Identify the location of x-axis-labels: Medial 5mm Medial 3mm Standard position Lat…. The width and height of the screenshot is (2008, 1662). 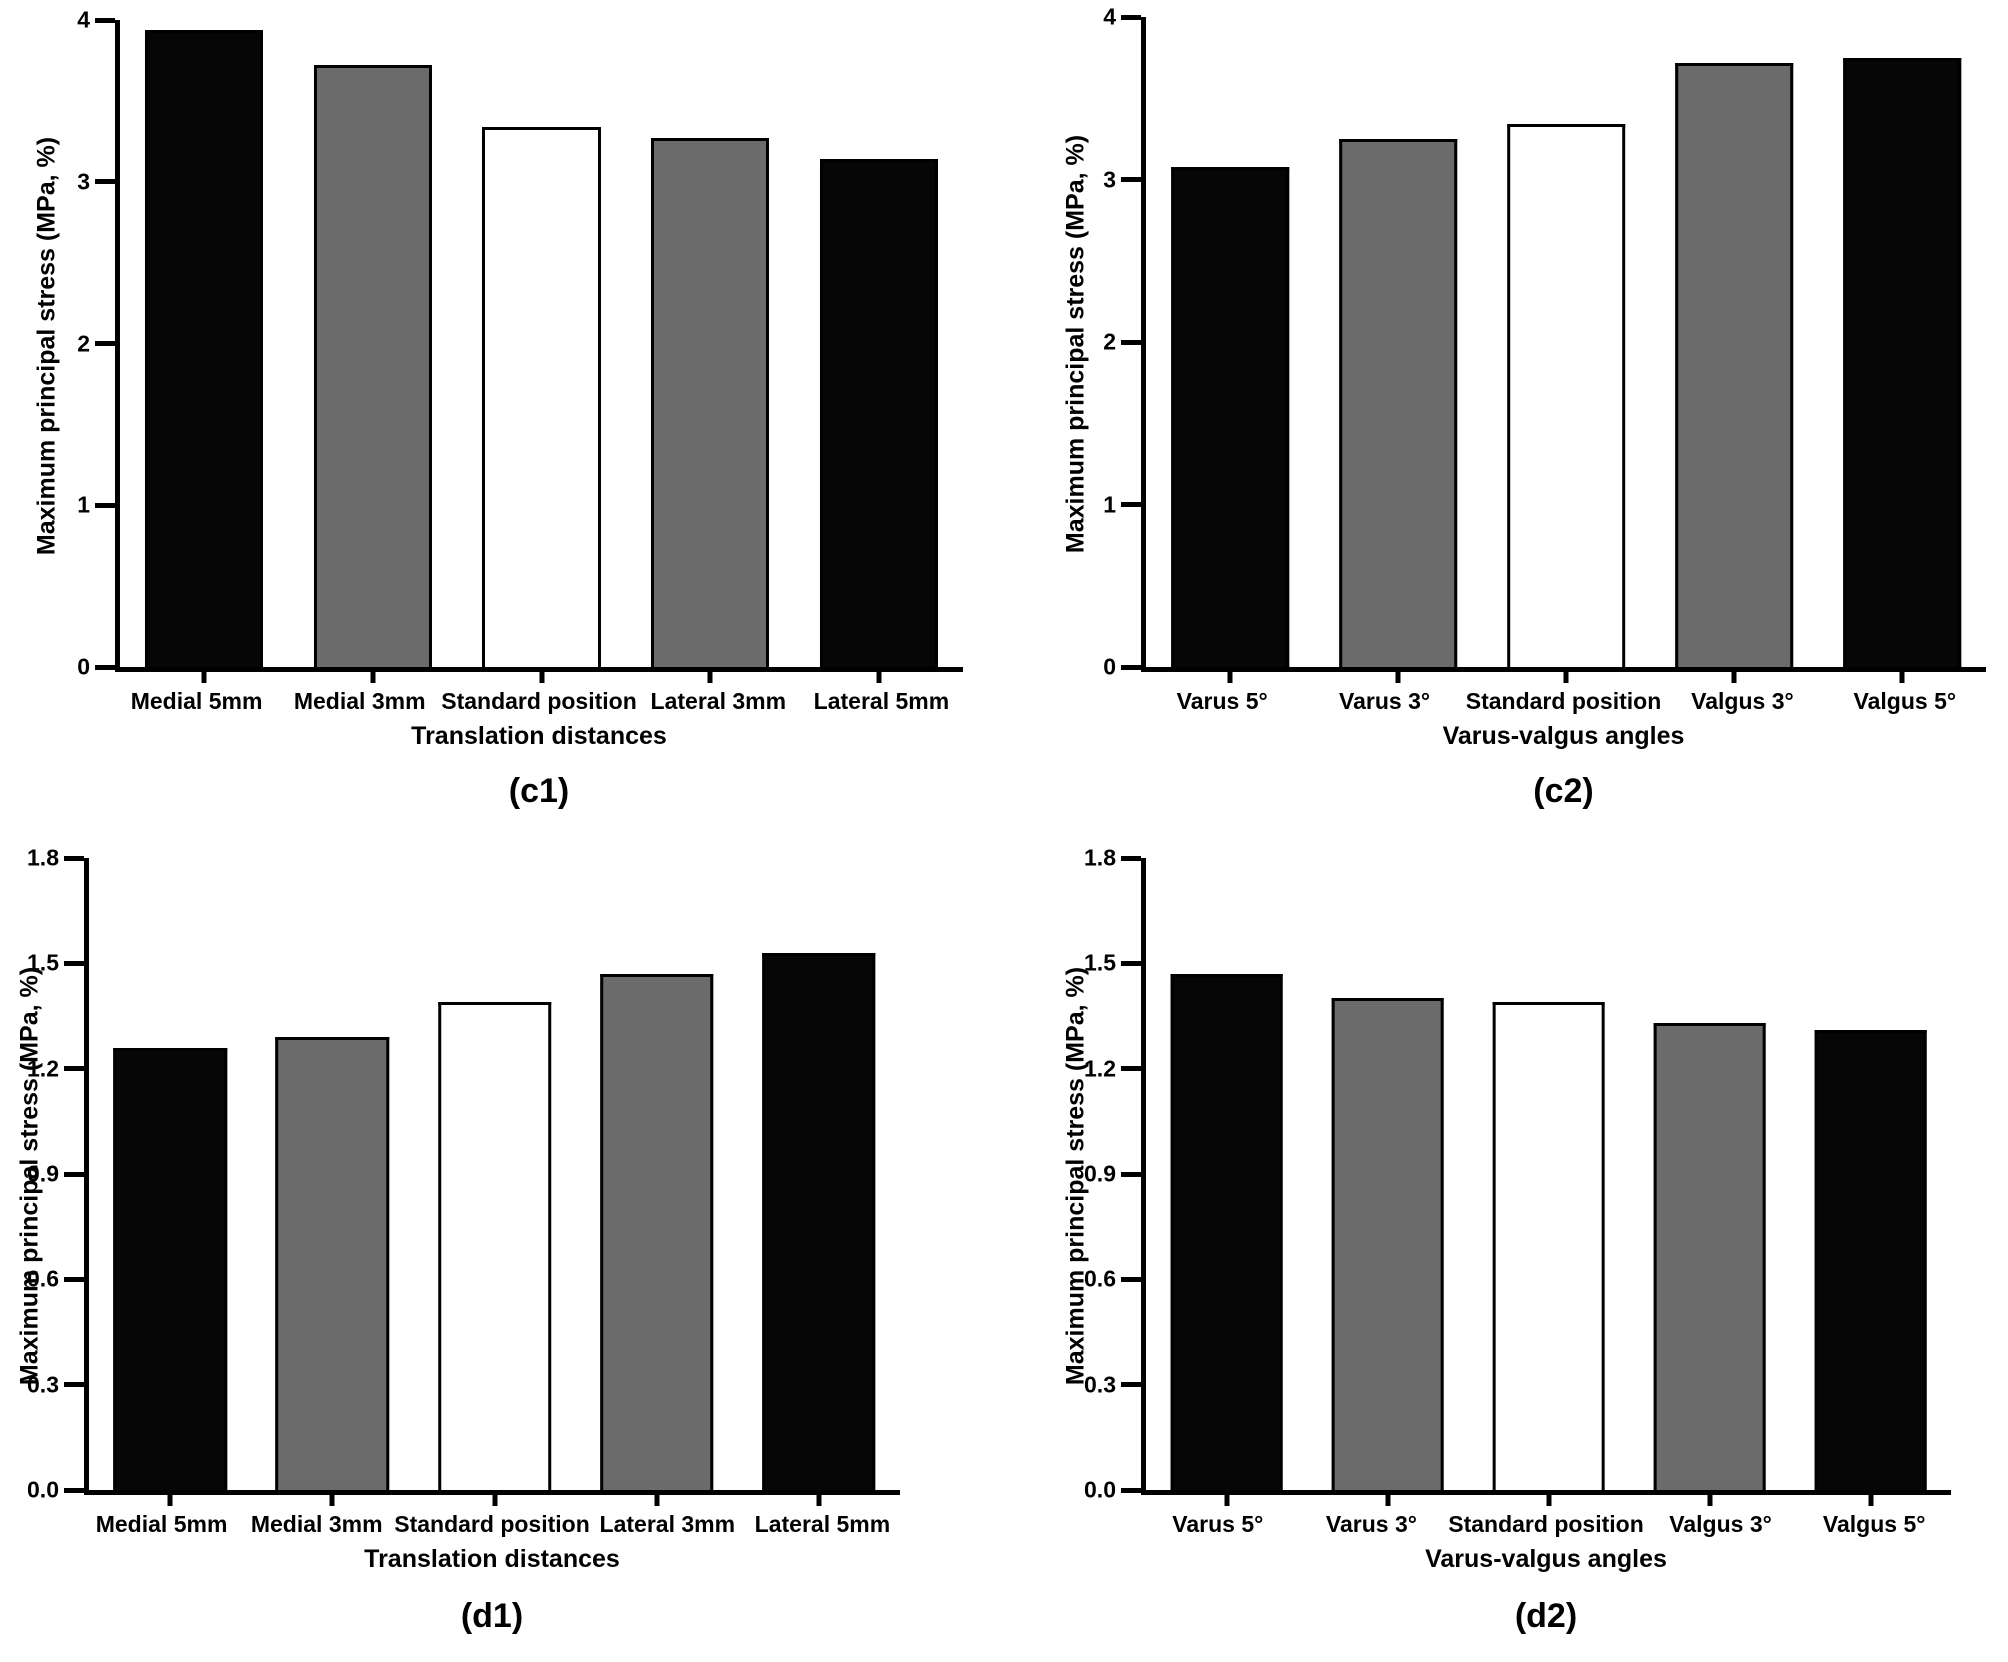
(492, 1524).